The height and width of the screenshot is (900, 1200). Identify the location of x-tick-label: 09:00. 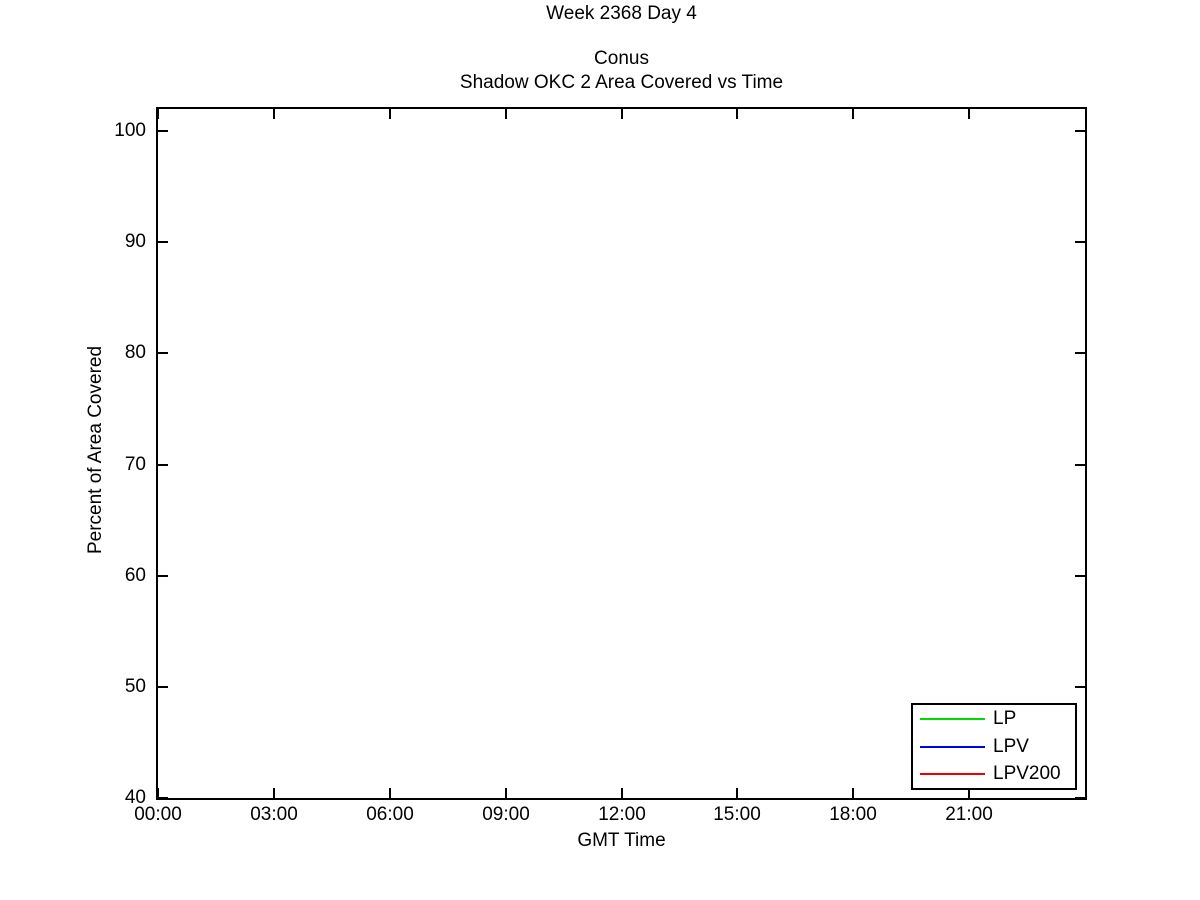
(506, 814).